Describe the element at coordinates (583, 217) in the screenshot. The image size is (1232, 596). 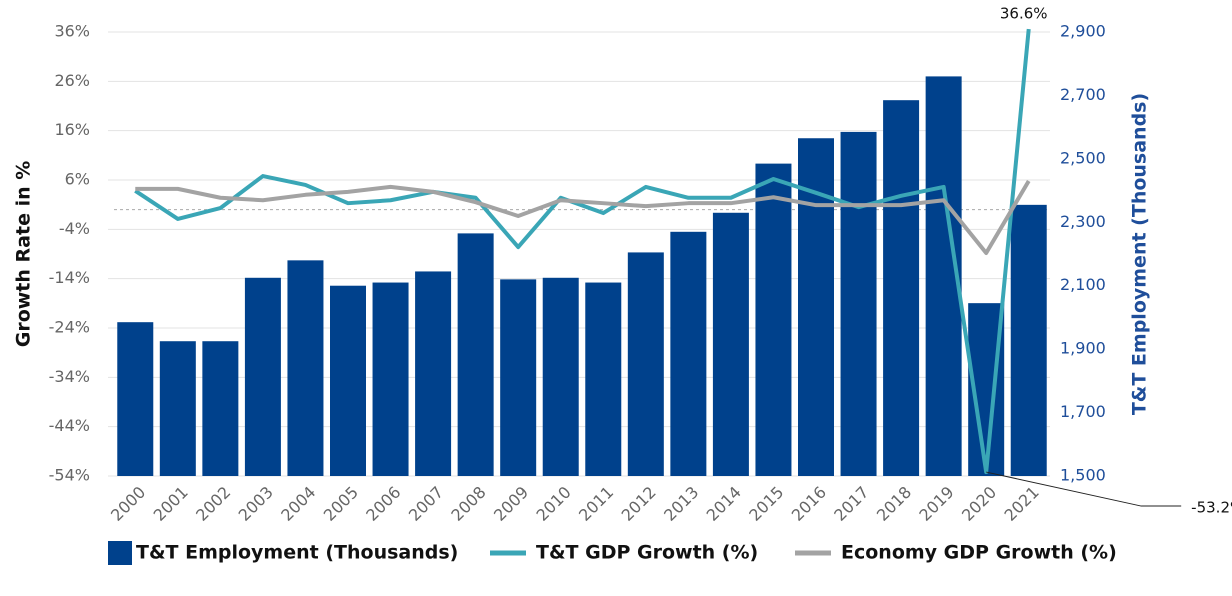
I see `line` at that location.